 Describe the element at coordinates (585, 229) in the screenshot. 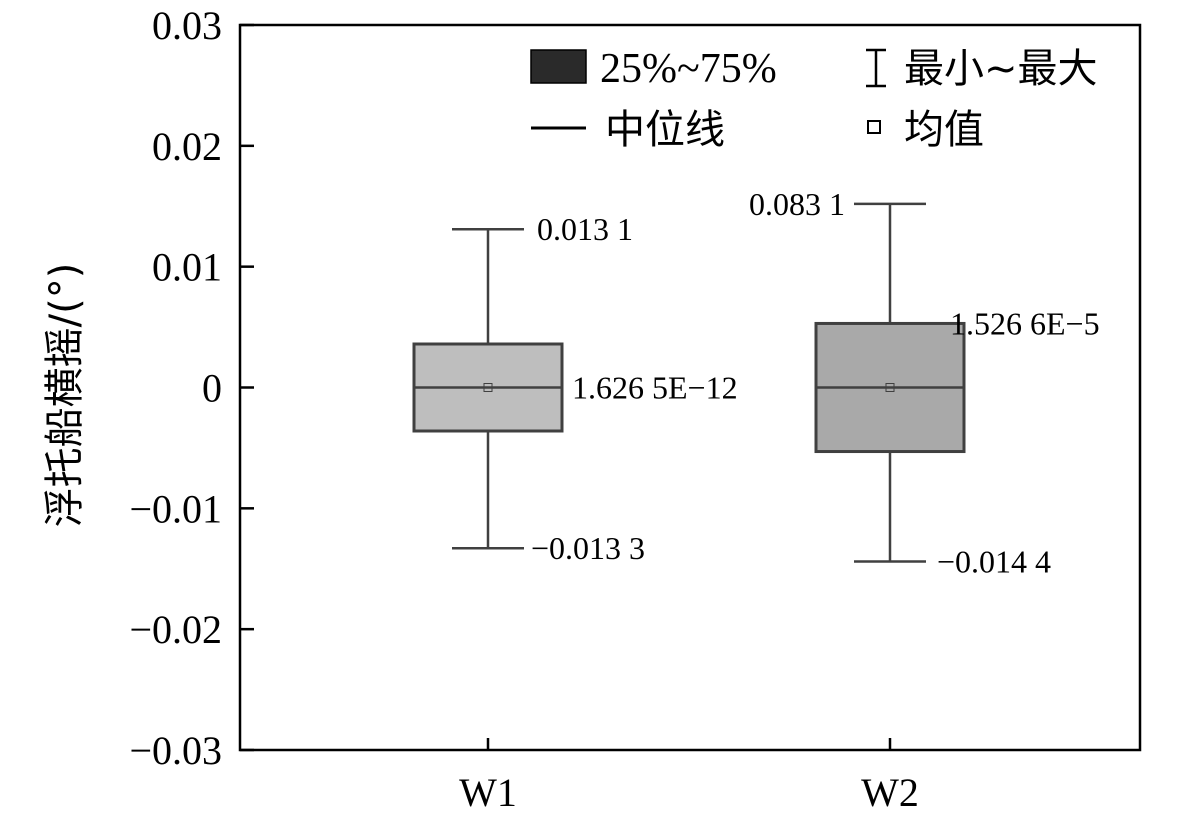

I see `max-annotation: 0.013 1` at that location.